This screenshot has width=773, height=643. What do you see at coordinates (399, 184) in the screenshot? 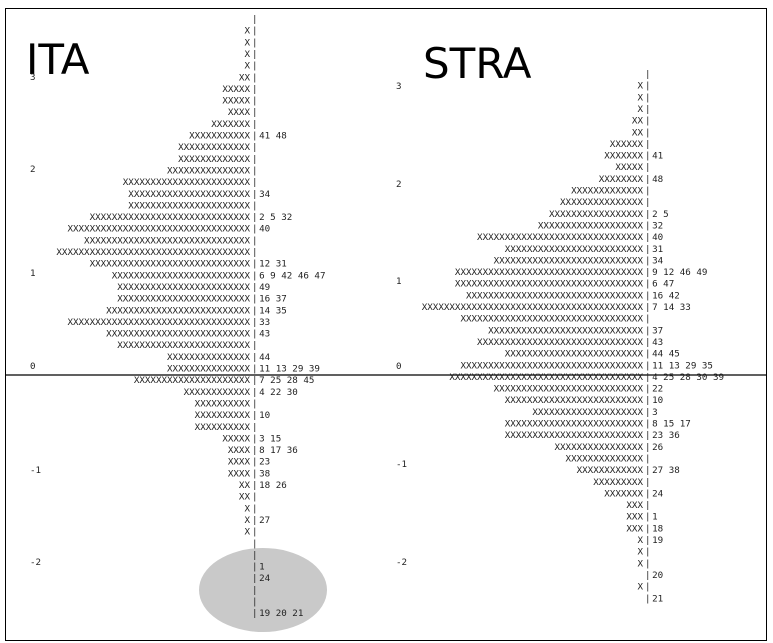
I see `y-tick-label: 2` at bounding box center [399, 184].